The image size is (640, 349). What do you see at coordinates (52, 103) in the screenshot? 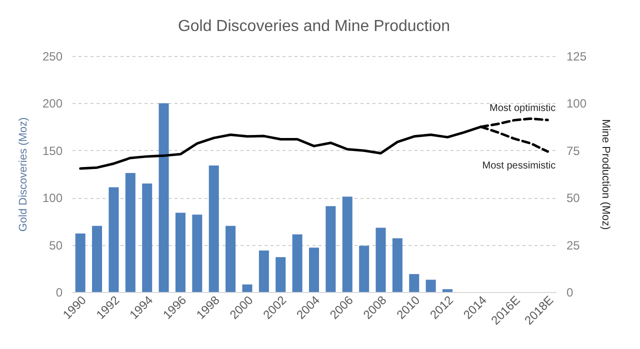
I see `y-tick-label: 200` at bounding box center [52, 103].